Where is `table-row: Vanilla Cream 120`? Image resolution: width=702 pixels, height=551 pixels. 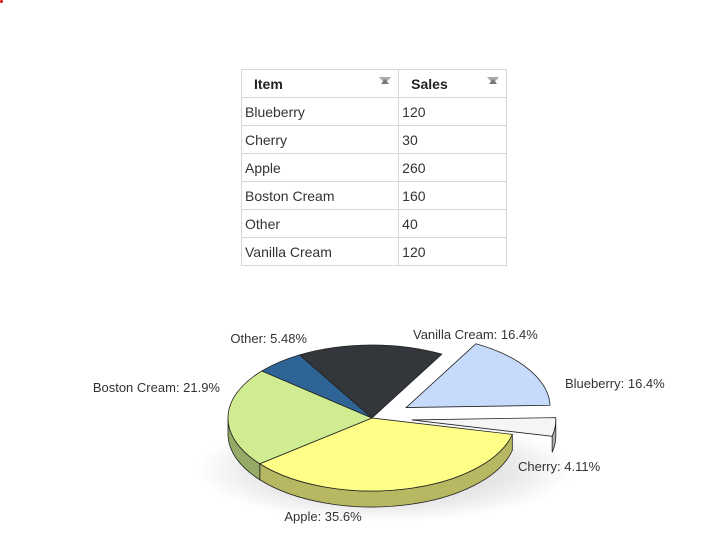
table-row: Vanilla Cream 120 is located at coordinates (373, 251).